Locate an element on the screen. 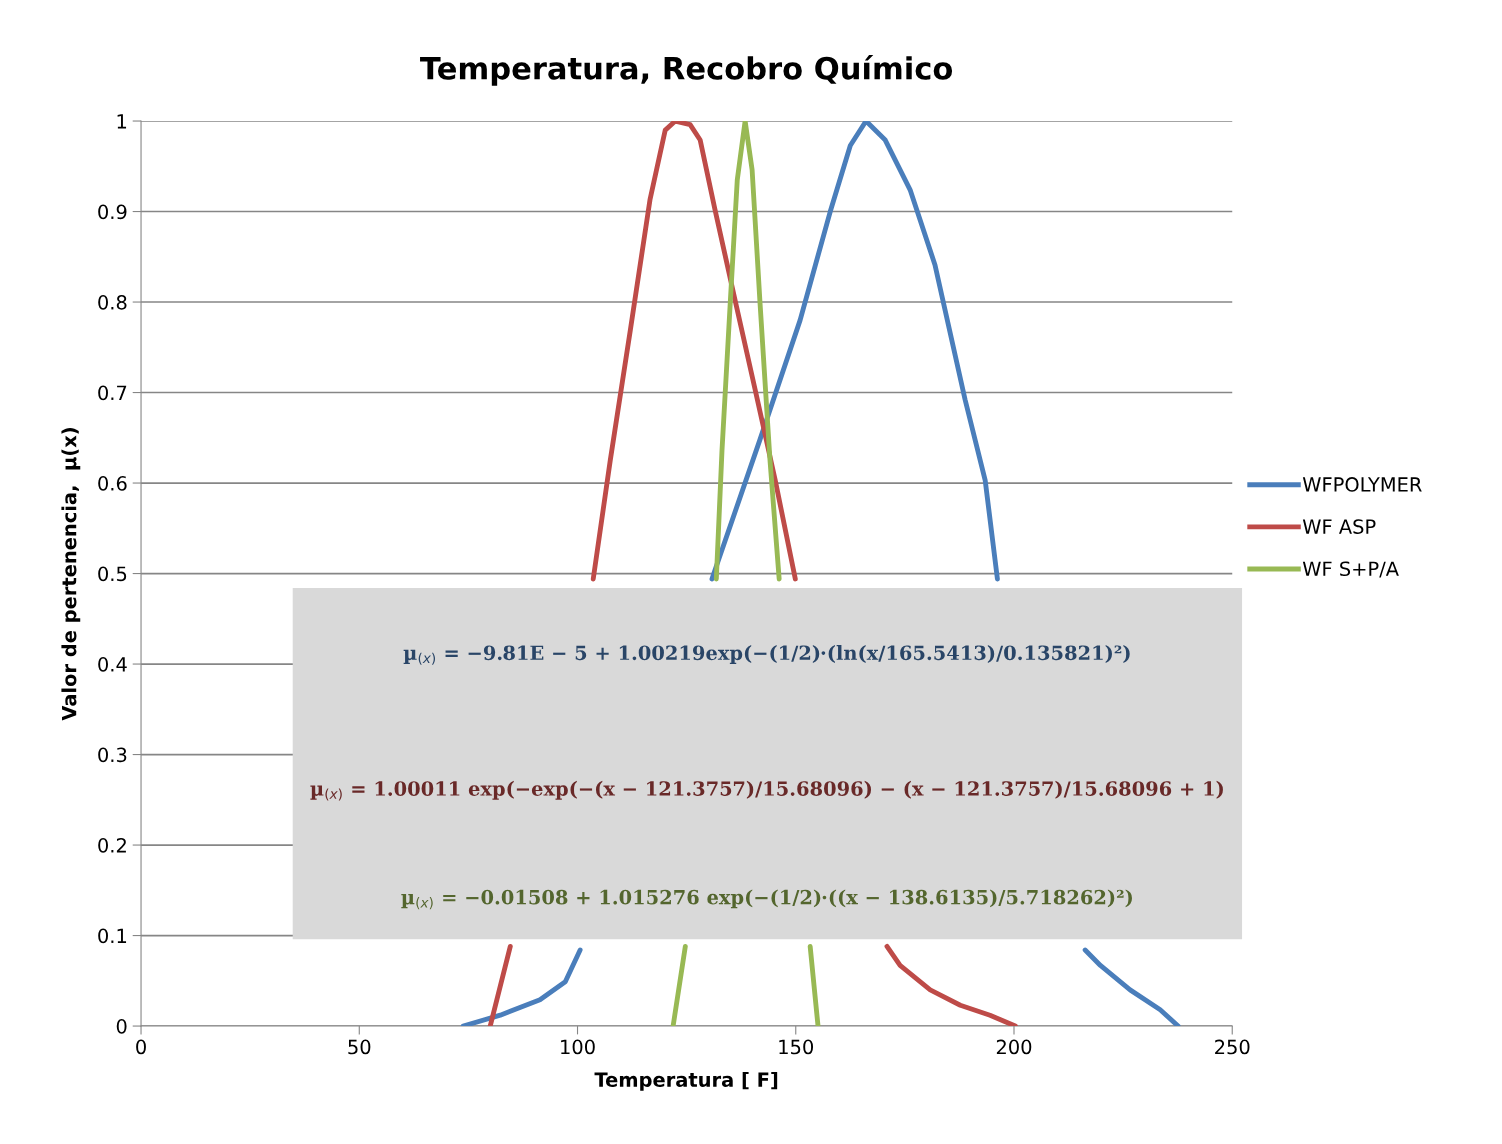  annotation: µ$_{(x)}$ = 1.00011 exp(−exp(−(x − 121.3757)/15.68096) − (x − 121.3757)/15.68096 + 1) is located at coordinates (766, 790).